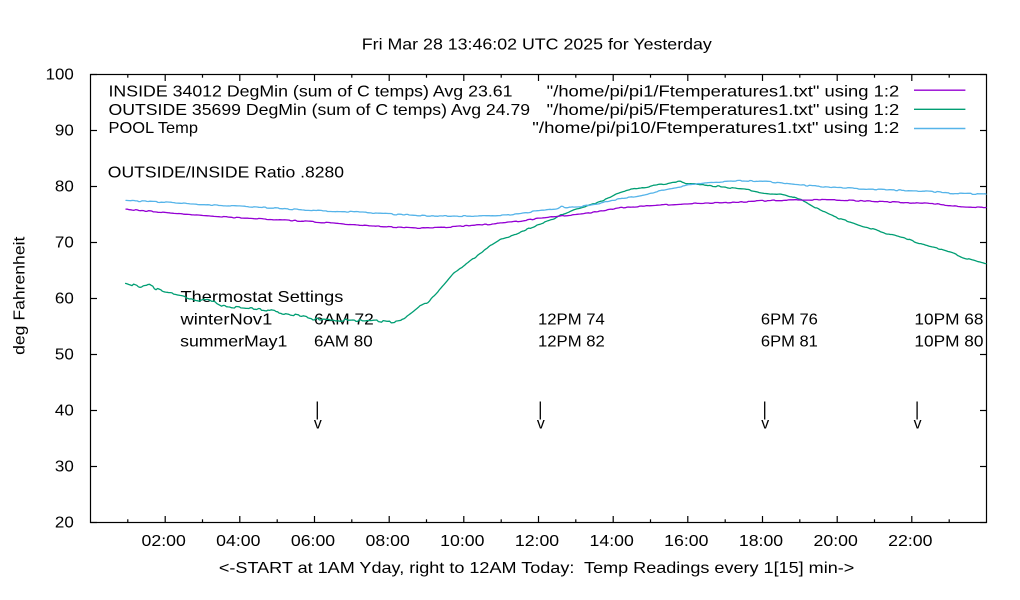 Image resolution: width=1020 pixels, height=600 pixels. I want to click on svg-text: 60, so click(64, 298).